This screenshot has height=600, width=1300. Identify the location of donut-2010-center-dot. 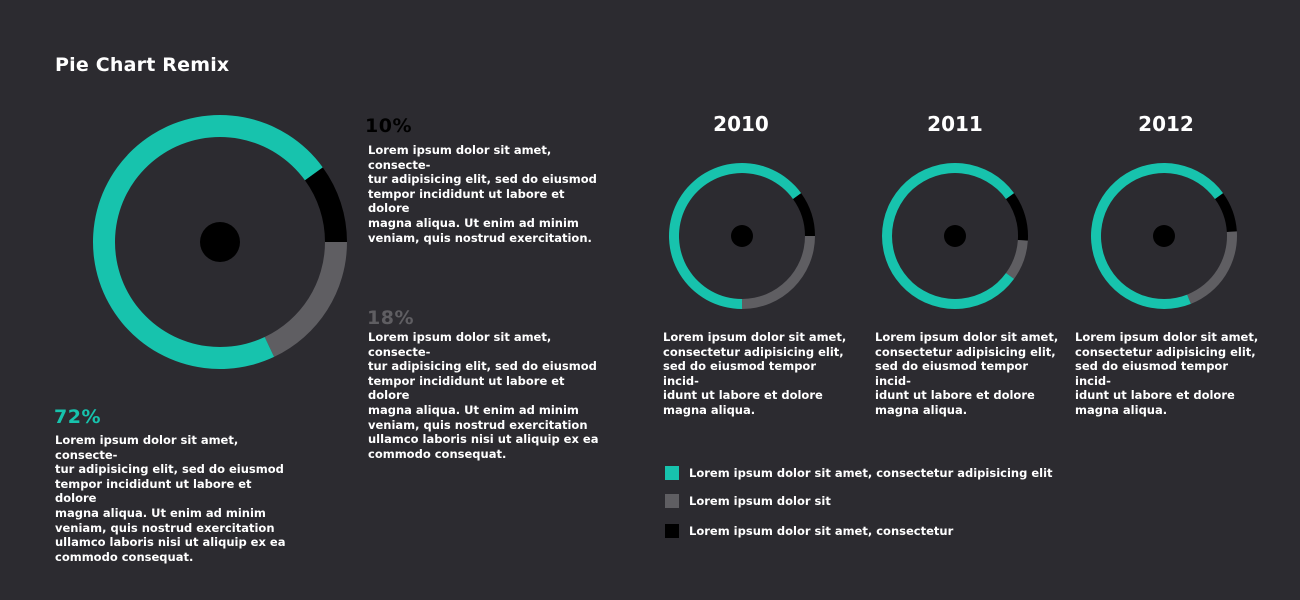
(742, 236).